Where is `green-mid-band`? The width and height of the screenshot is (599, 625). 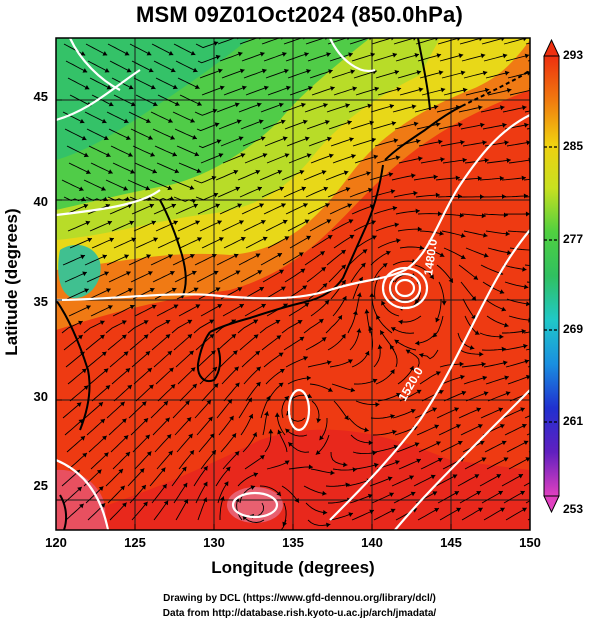 green-mid-band is located at coordinates (153, 99).